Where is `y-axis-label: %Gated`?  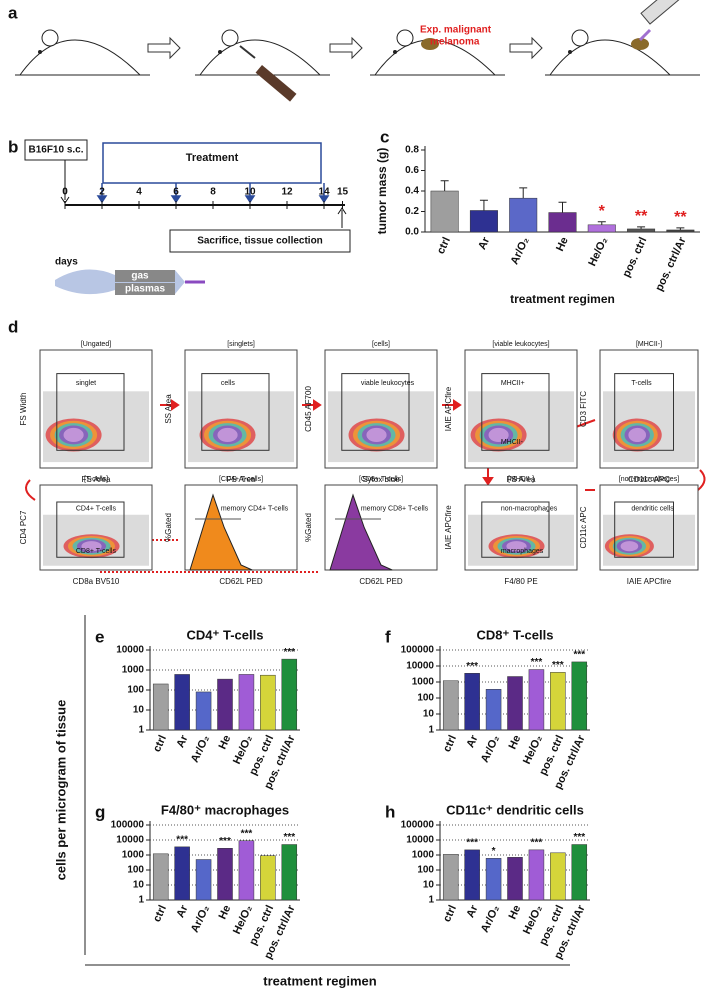 y-axis-label: %Gated is located at coordinates (308, 527).